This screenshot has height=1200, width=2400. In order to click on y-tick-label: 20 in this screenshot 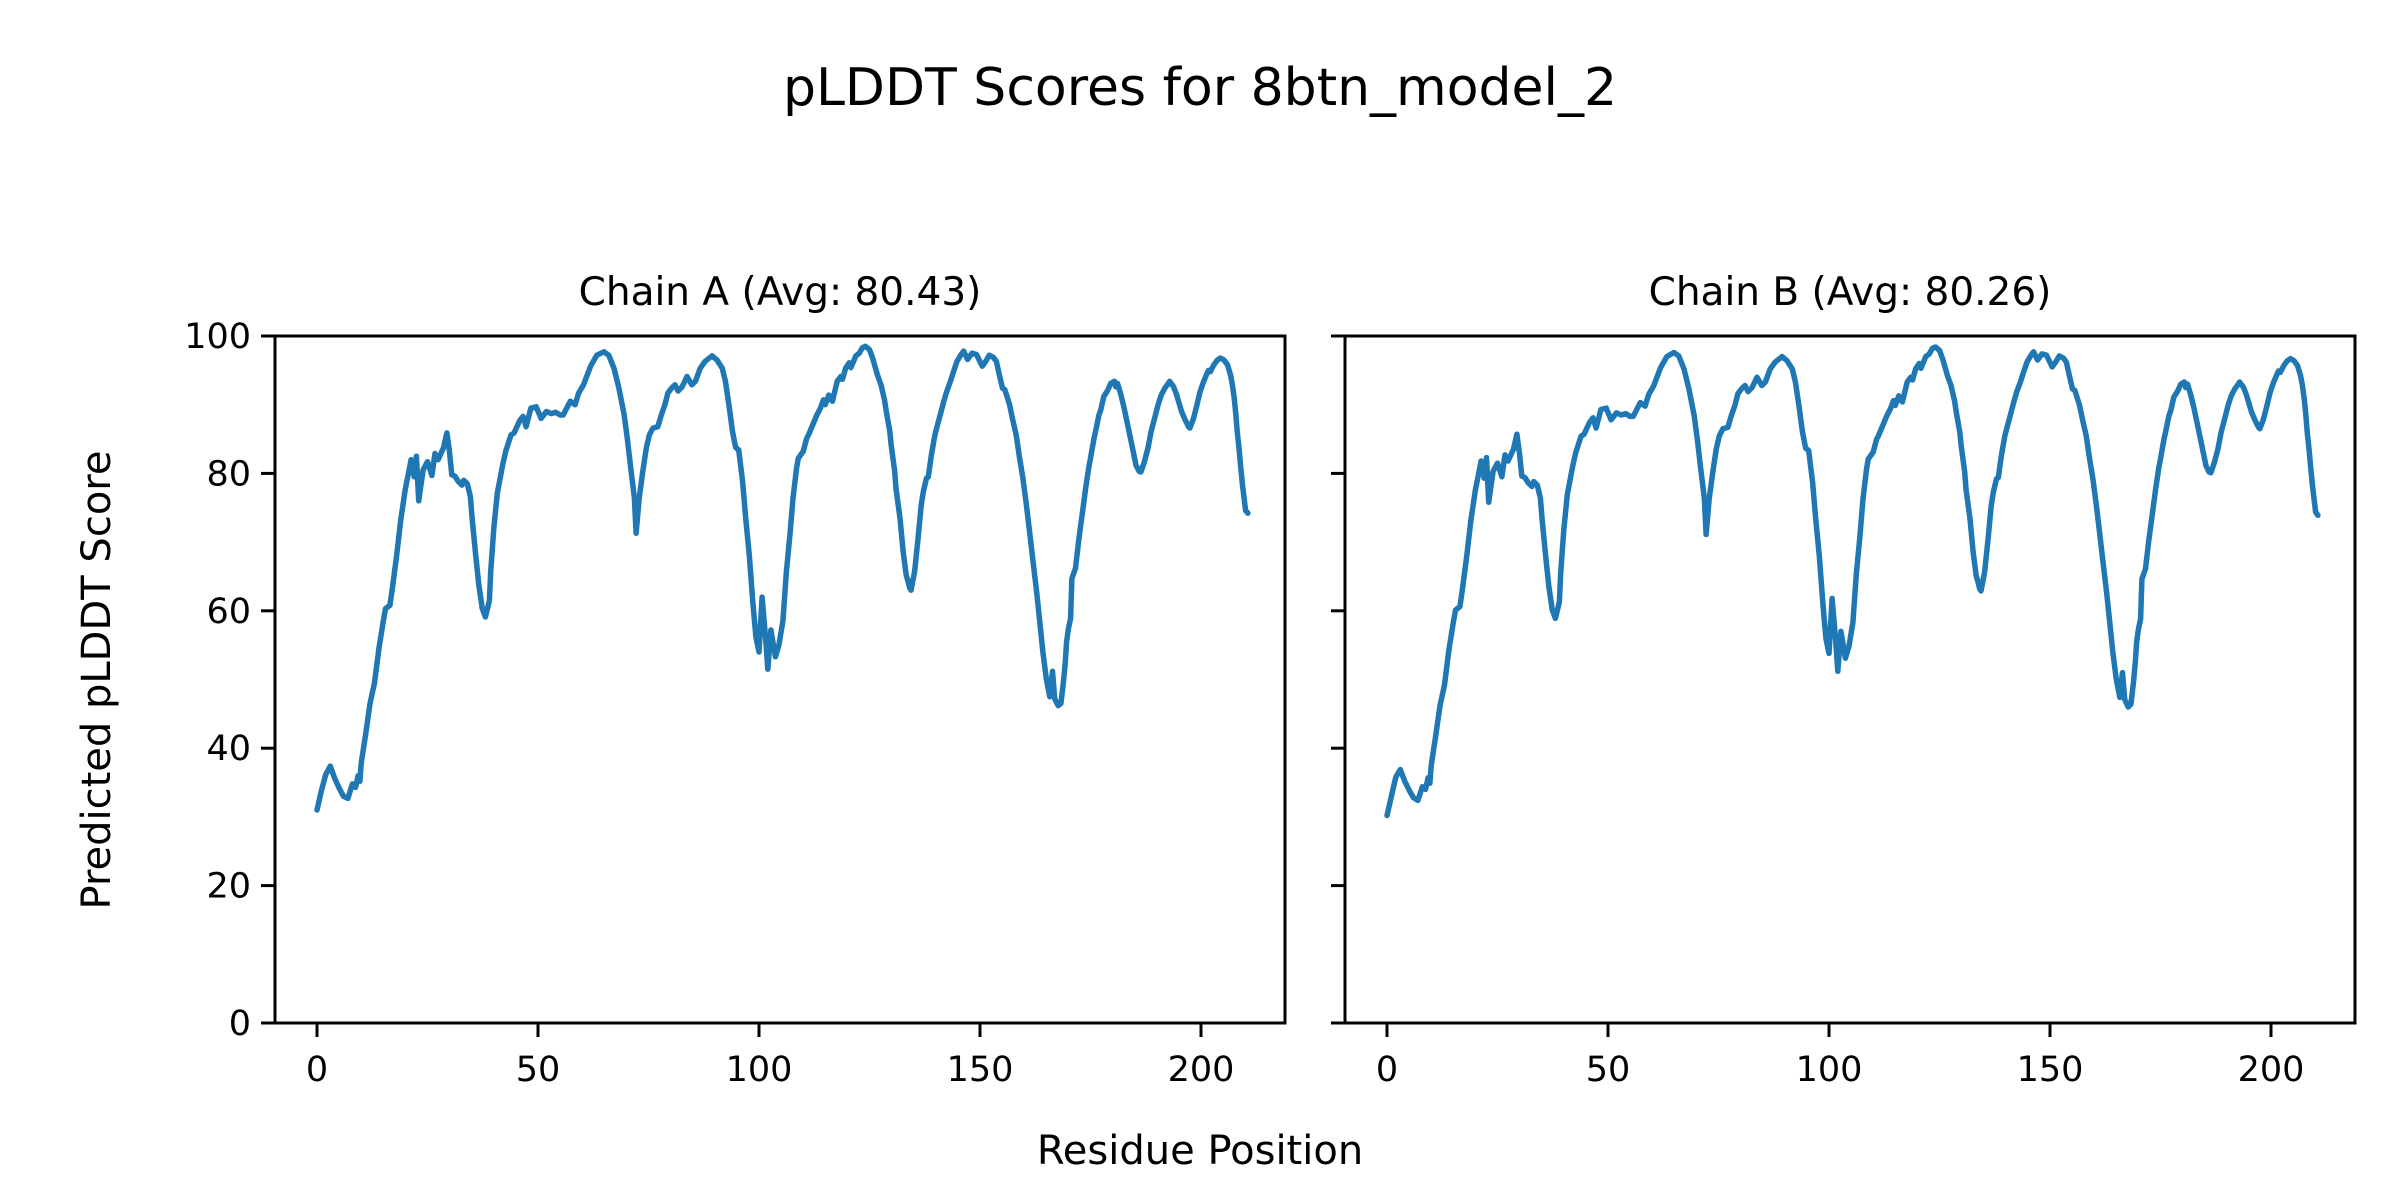, I will do `click(228, 887)`.